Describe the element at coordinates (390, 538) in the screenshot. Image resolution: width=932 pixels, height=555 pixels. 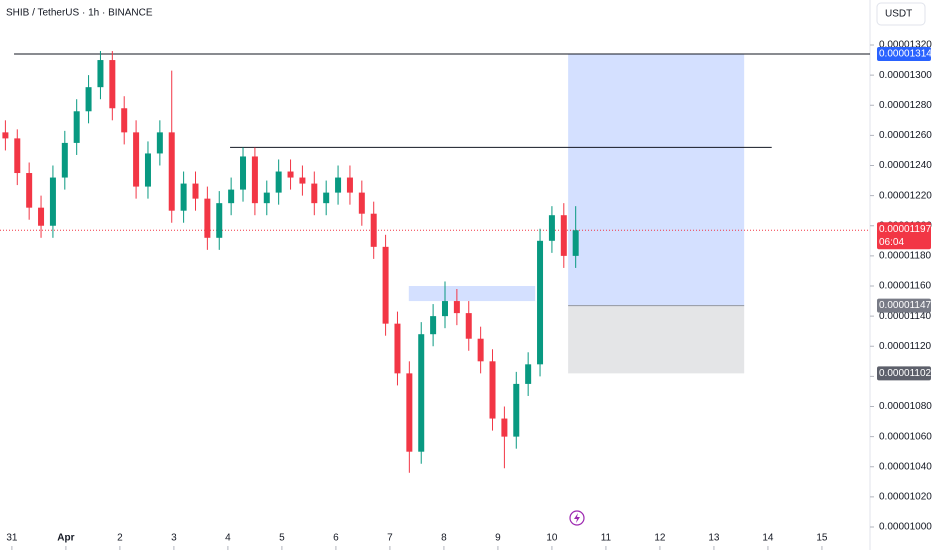
I see `x-tick-label: 7` at that location.